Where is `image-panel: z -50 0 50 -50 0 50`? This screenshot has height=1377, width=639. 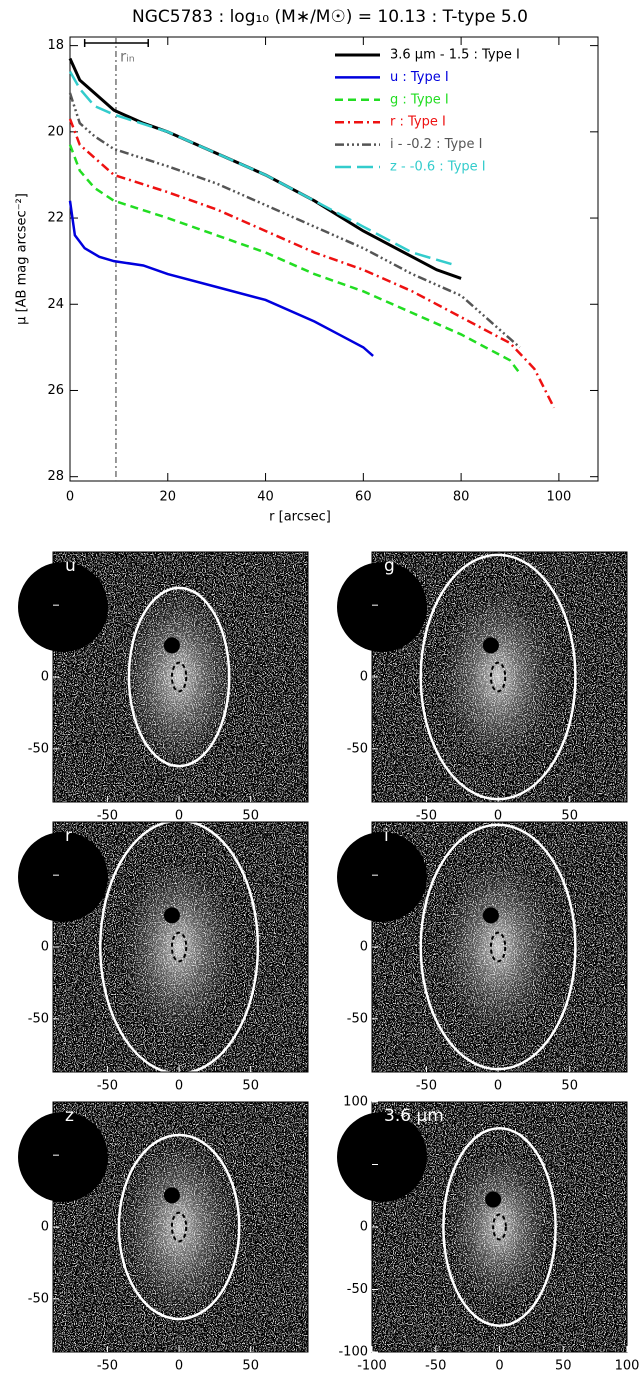 image-panel: z -50 0 50 -50 0 50 is located at coordinates (163, 1237).